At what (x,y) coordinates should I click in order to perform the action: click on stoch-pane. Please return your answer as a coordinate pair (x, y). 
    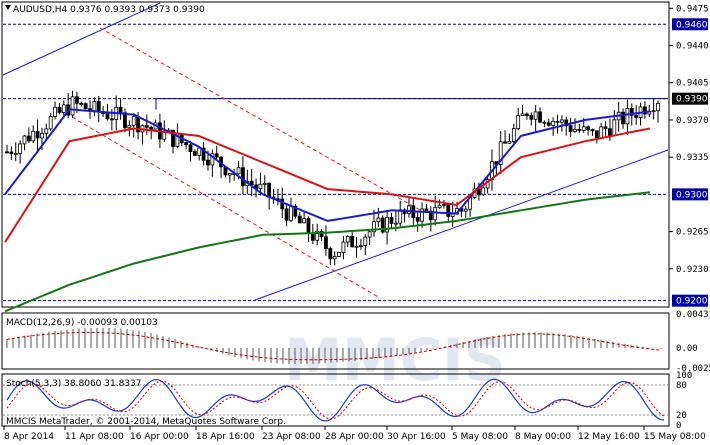
    Looking at the image, I should click on (335, 400).